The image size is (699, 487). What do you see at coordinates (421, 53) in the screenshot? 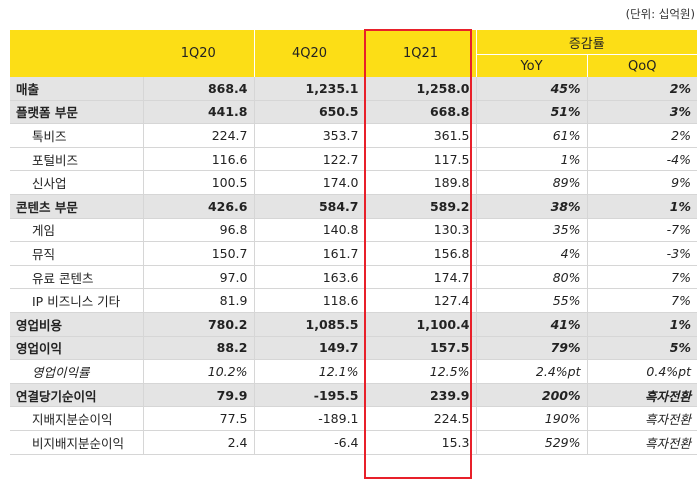
I see `header-period-1q21: 1Q21` at bounding box center [421, 53].